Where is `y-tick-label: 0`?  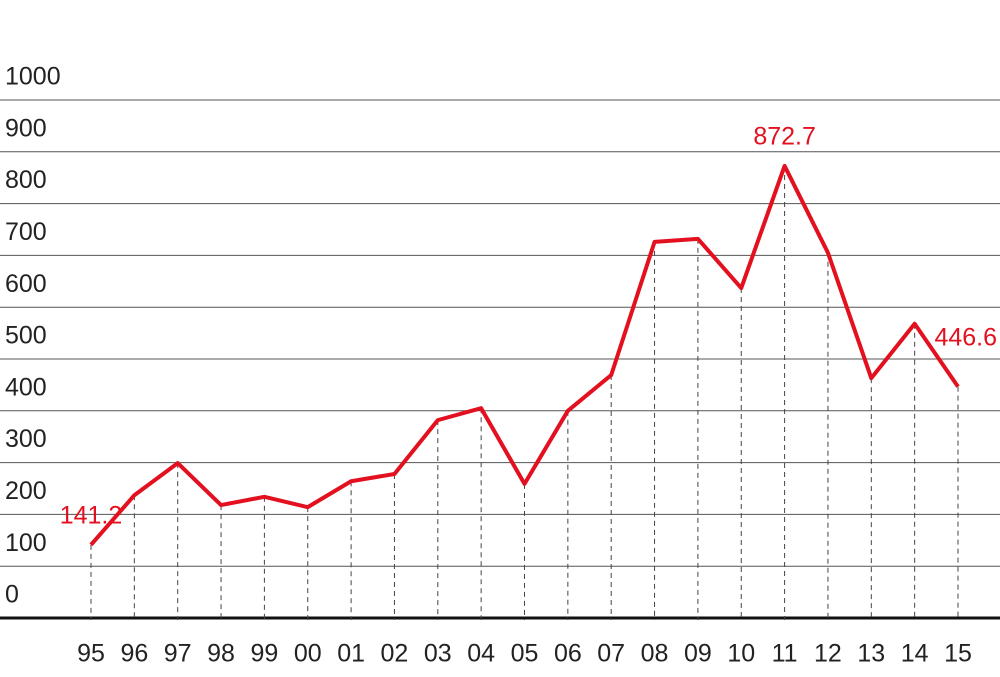 y-tick-label: 0 is located at coordinates (12, 595).